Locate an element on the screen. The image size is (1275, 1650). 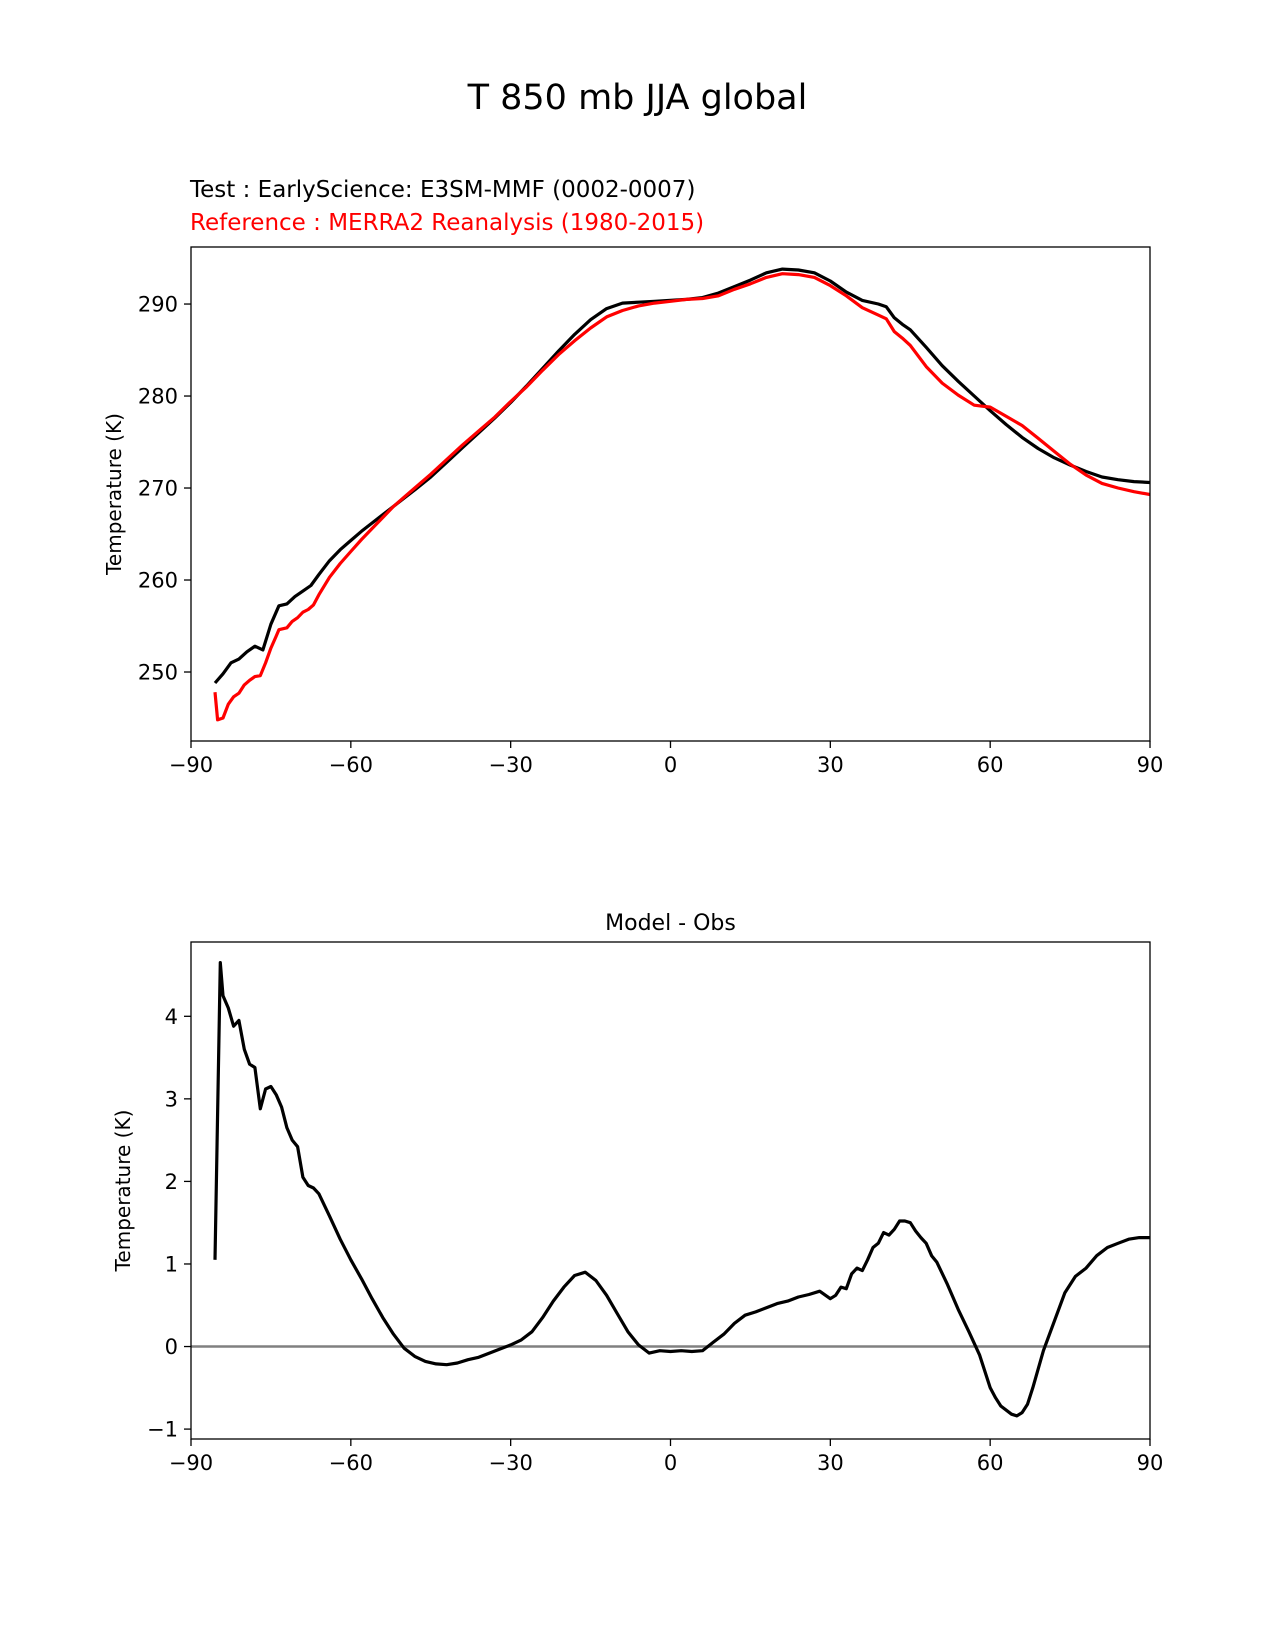
y-tick-label: 2 is located at coordinates (171, 1182).